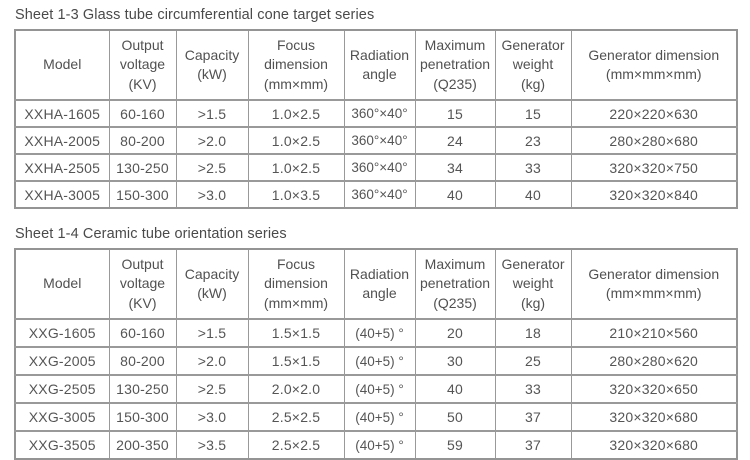 The image size is (750, 460). I want to click on value-cell: >3.5, so click(212, 445).